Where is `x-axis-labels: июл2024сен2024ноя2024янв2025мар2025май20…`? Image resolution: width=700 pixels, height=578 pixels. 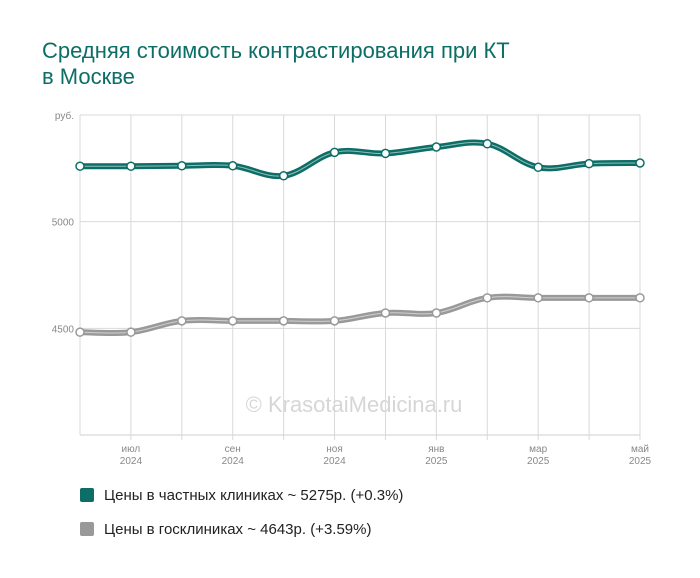
x-axis-labels: июл2024сен2024ноя2024янв2025мар2025май20… is located at coordinates (386, 455).